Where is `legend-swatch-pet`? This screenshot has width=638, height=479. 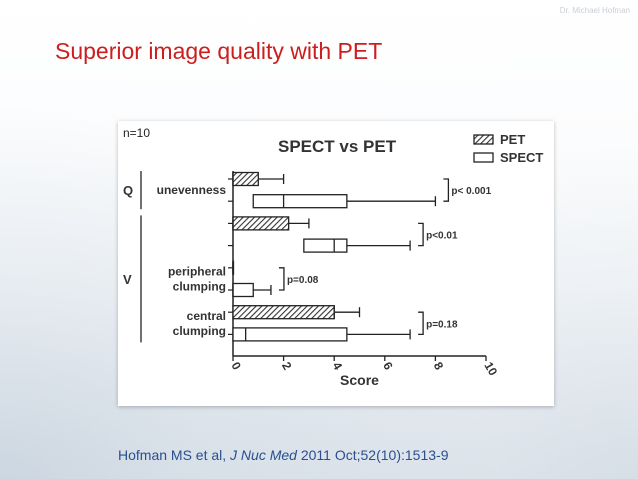
legend-swatch-pet is located at coordinates (483, 139).